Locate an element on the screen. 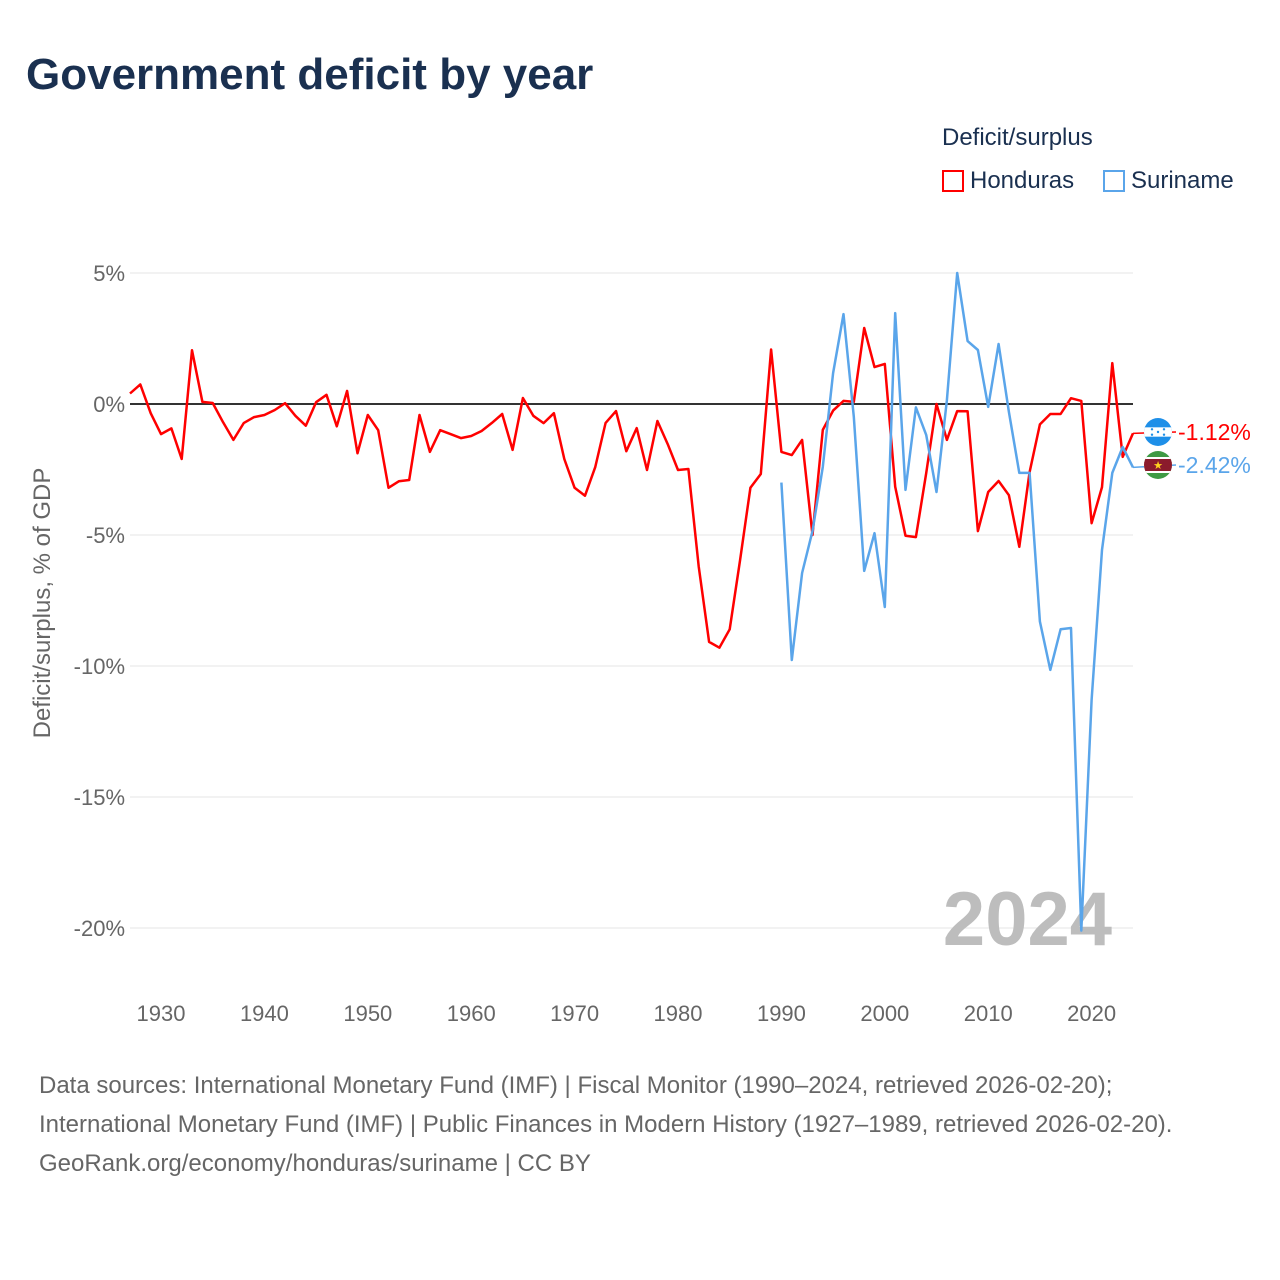 The height and width of the screenshot is (1280, 1280). flag-body: ★ is located at coordinates (1158, 465).